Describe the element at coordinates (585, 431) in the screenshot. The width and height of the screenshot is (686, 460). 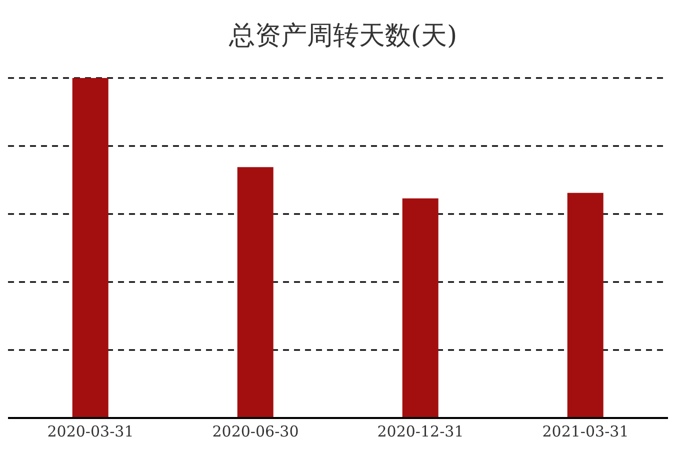
I see `x-tick-label: 2021-03-31` at that location.